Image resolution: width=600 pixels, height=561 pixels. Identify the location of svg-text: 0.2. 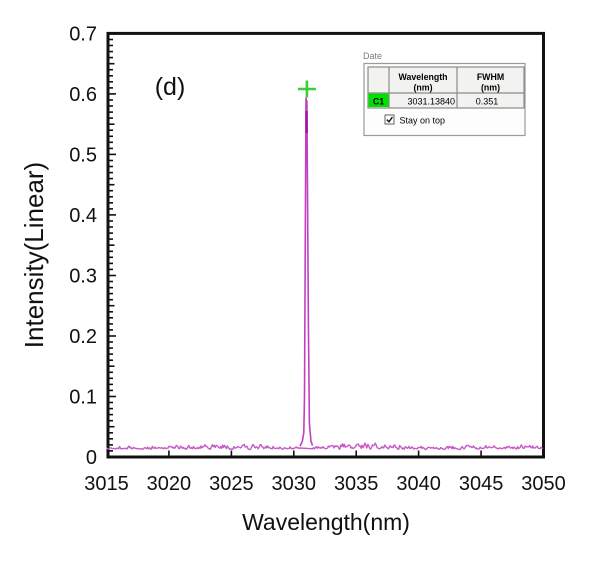
(83, 337).